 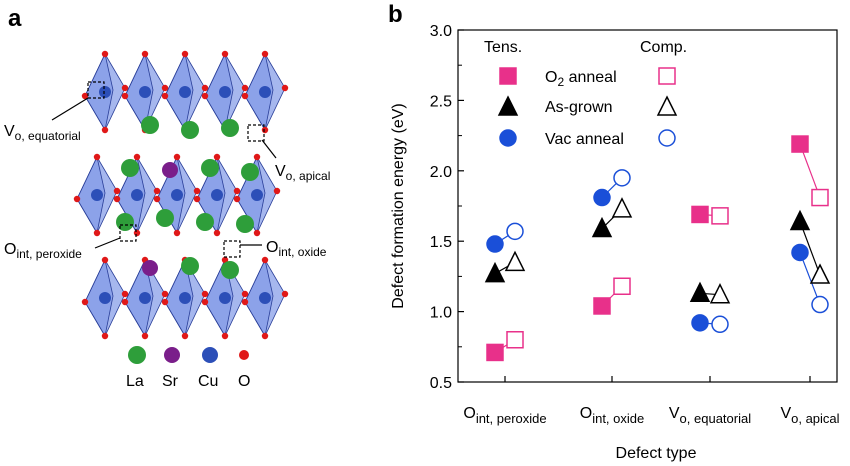 I want to click on x-tick-label: Vo, equatorial, so click(x=710, y=415).